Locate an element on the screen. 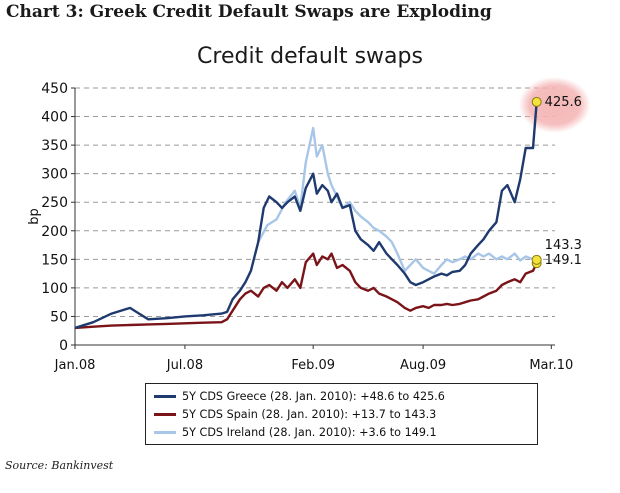 Image resolution: width=620 pixels, height=493 pixels. y-tick-label: 350 is located at coordinates (54, 146).